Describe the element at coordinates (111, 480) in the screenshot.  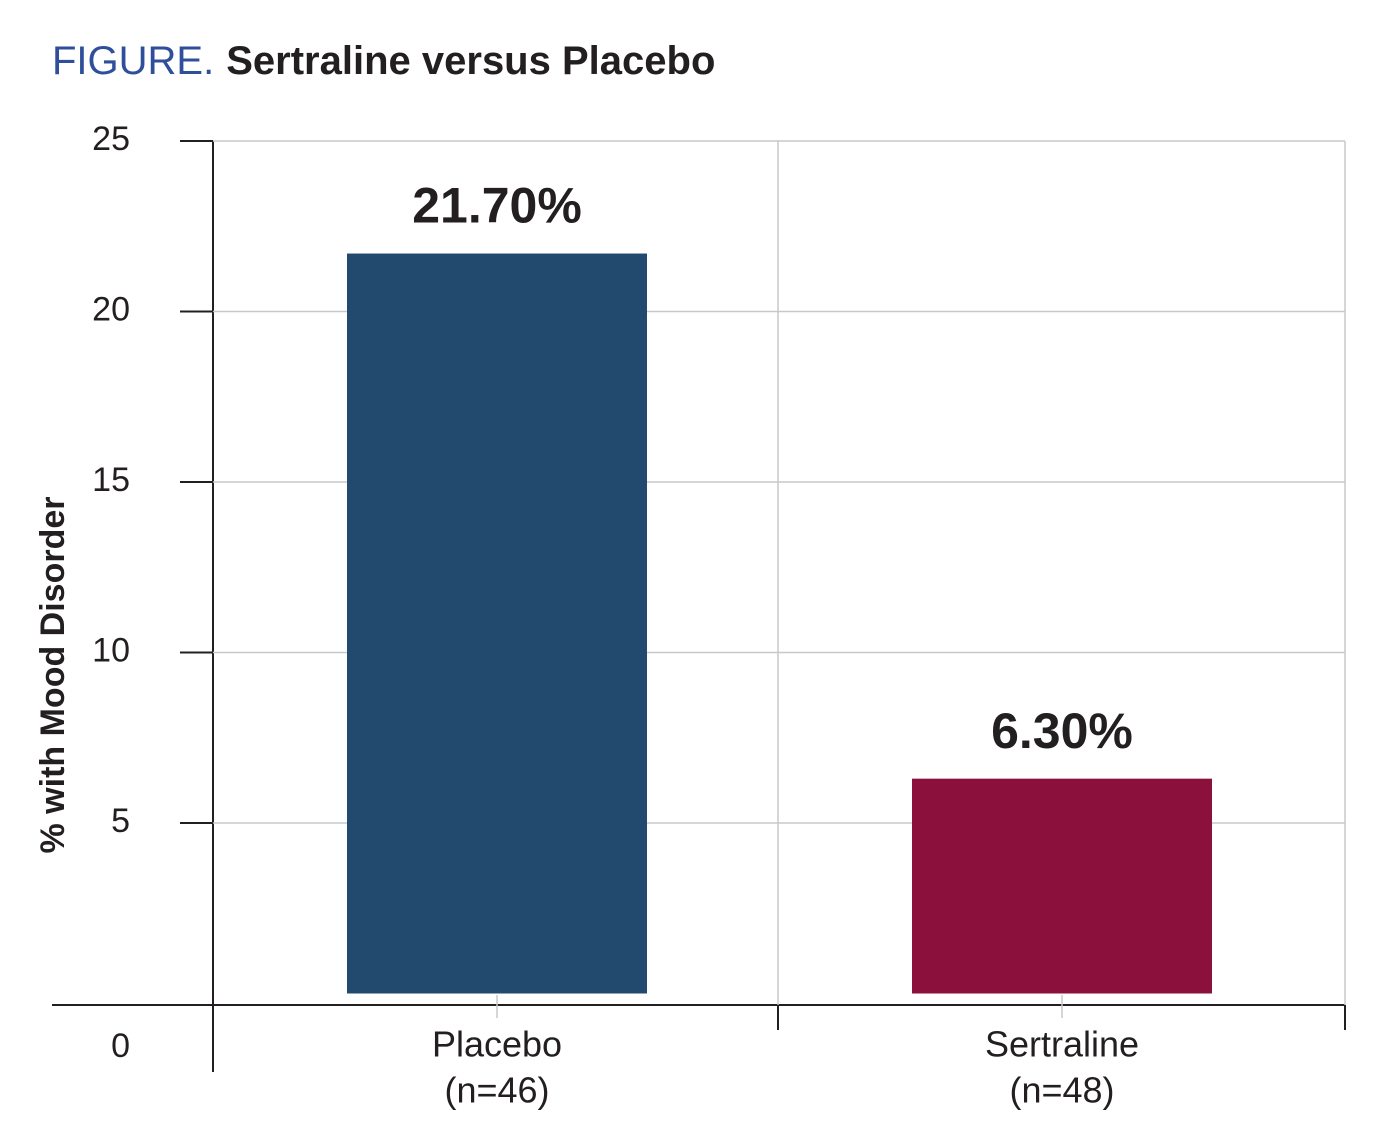
I see `y-tick-label: 15` at that location.